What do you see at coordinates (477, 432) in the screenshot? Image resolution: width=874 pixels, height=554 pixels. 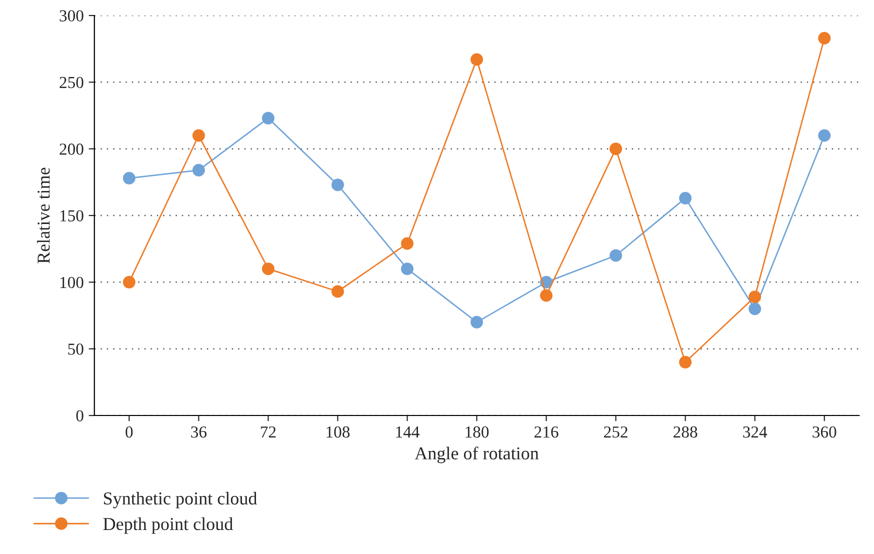 I see `x-tick-label: 180` at bounding box center [477, 432].